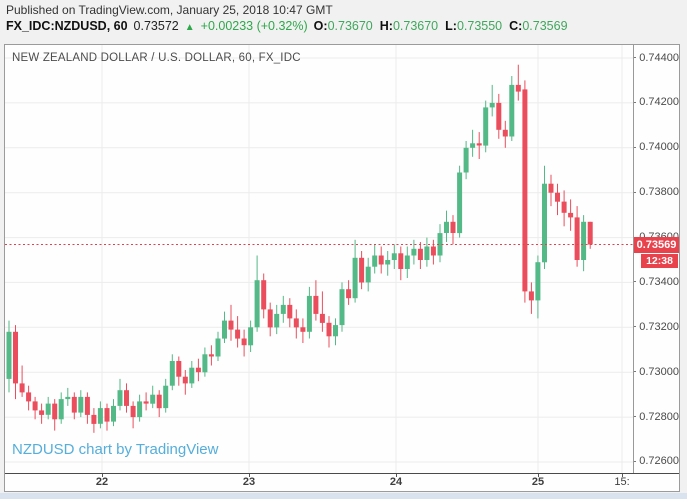  What do you see at coordinates (396, 482) in the screenshot?
I see `time-tick-label: 24` at bounding box center [396, 482].